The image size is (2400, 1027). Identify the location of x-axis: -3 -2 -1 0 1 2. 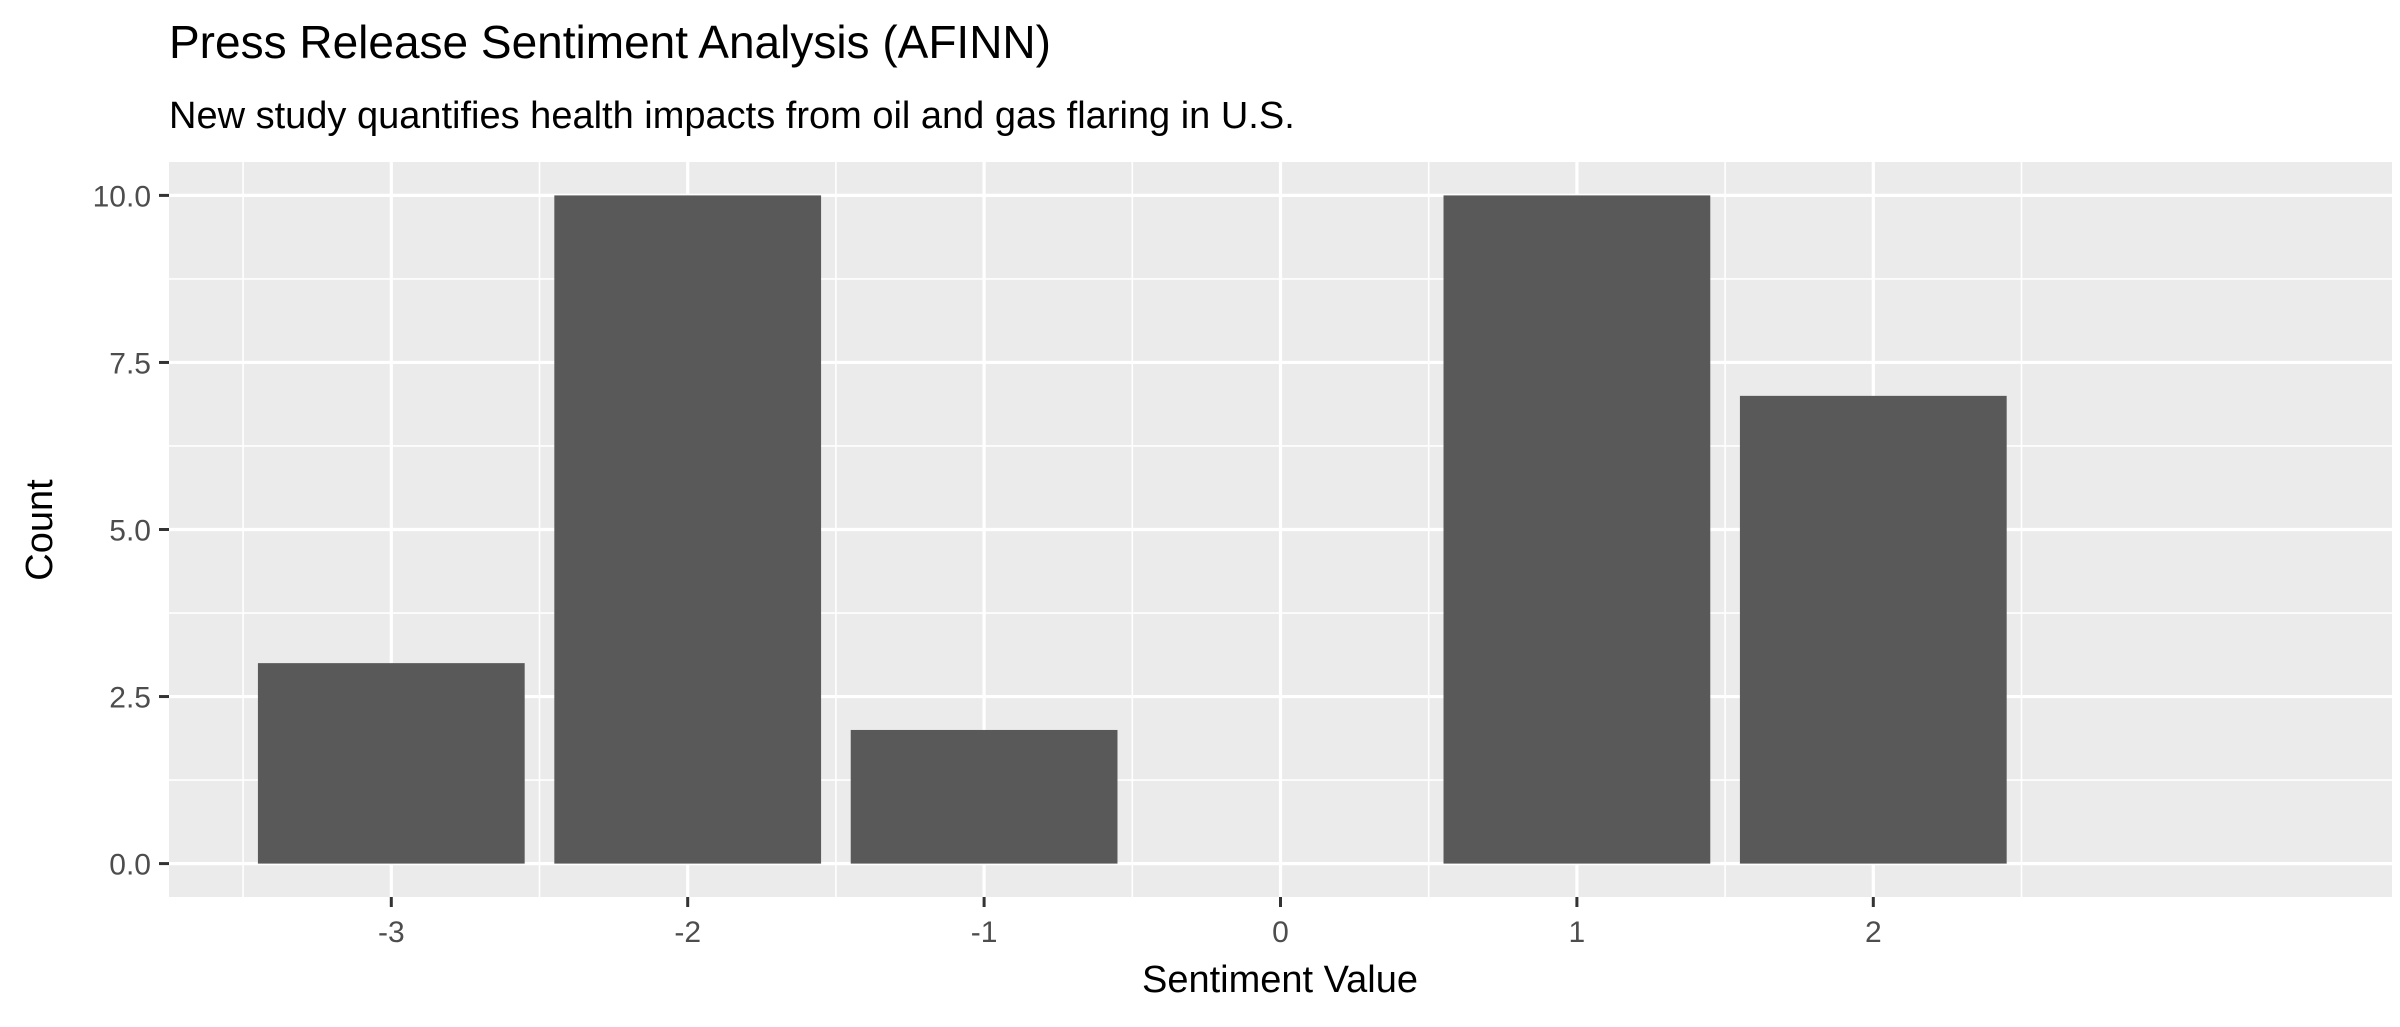
(1130, 923).